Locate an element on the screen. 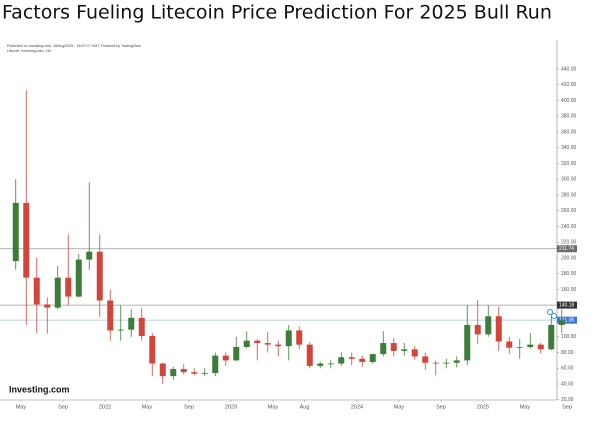 The image size is (603, 422). y-tick-label: 340.00 is located at coordinates (569, 148).